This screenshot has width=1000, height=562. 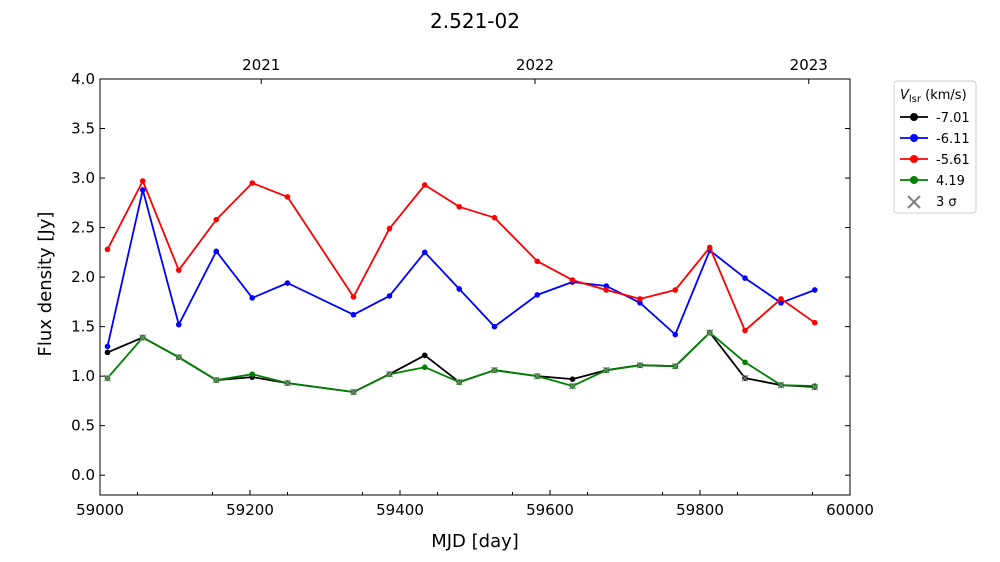 What do you see at coordinates (83, 129) in the screenshot?
I see `y-tick-label: 3.5` at bounding box center [83, 129].